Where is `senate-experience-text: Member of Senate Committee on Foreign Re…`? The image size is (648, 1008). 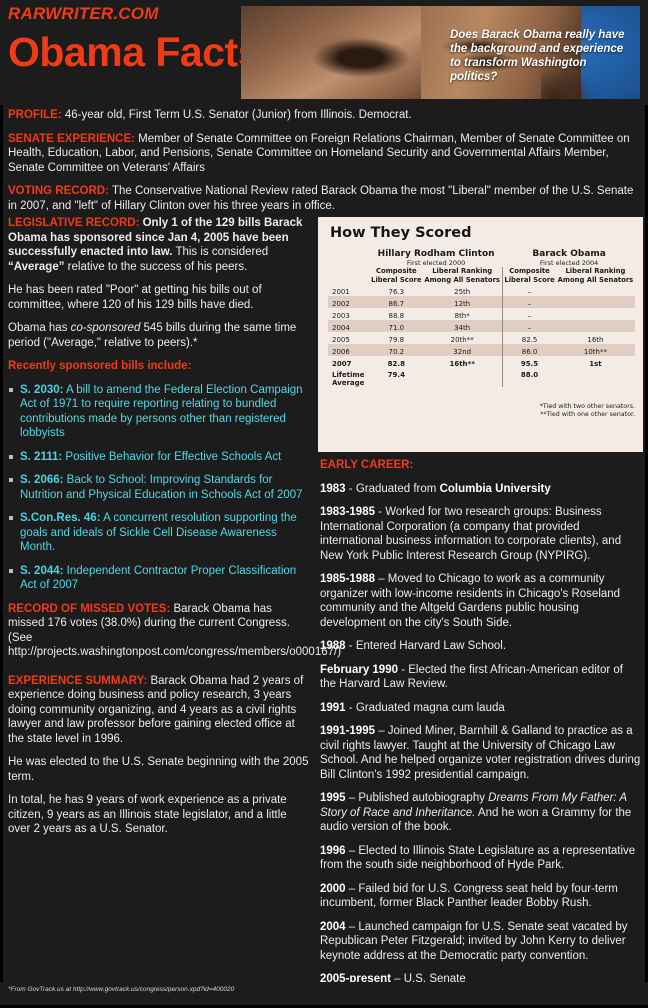
senate-experience-text: Member of Senate Committee on Foreign Re… is located at coordinates (319, 153).